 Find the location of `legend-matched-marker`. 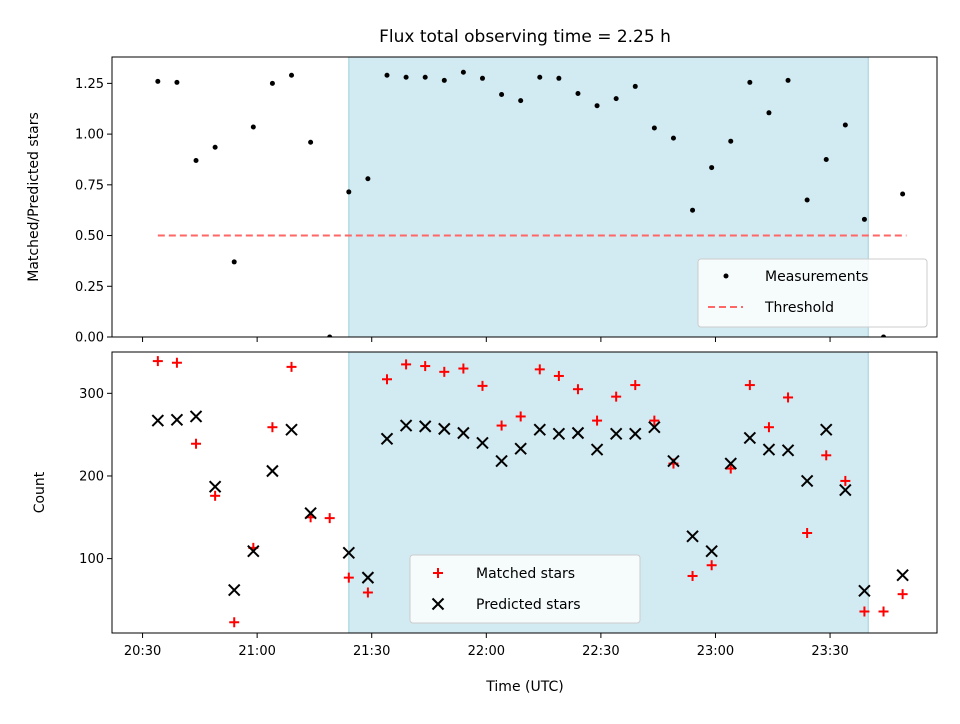

legend-matched-marker is located at coordinates (438, 573).